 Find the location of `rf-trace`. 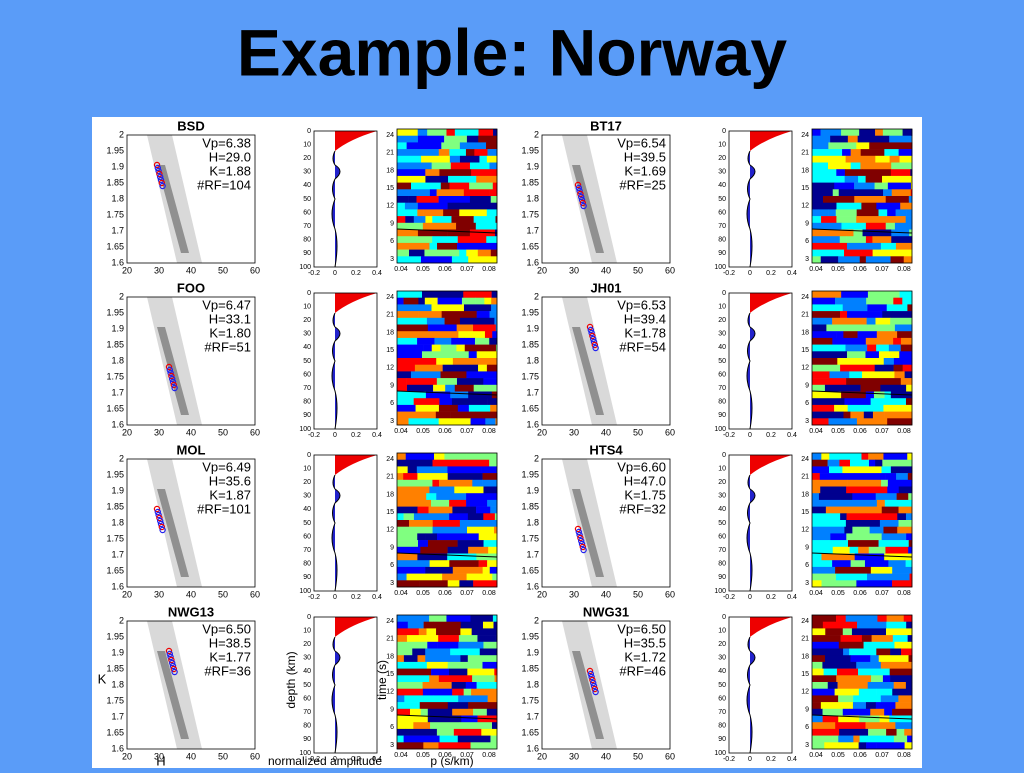

rf-trace is located at coordinates (336, 695).